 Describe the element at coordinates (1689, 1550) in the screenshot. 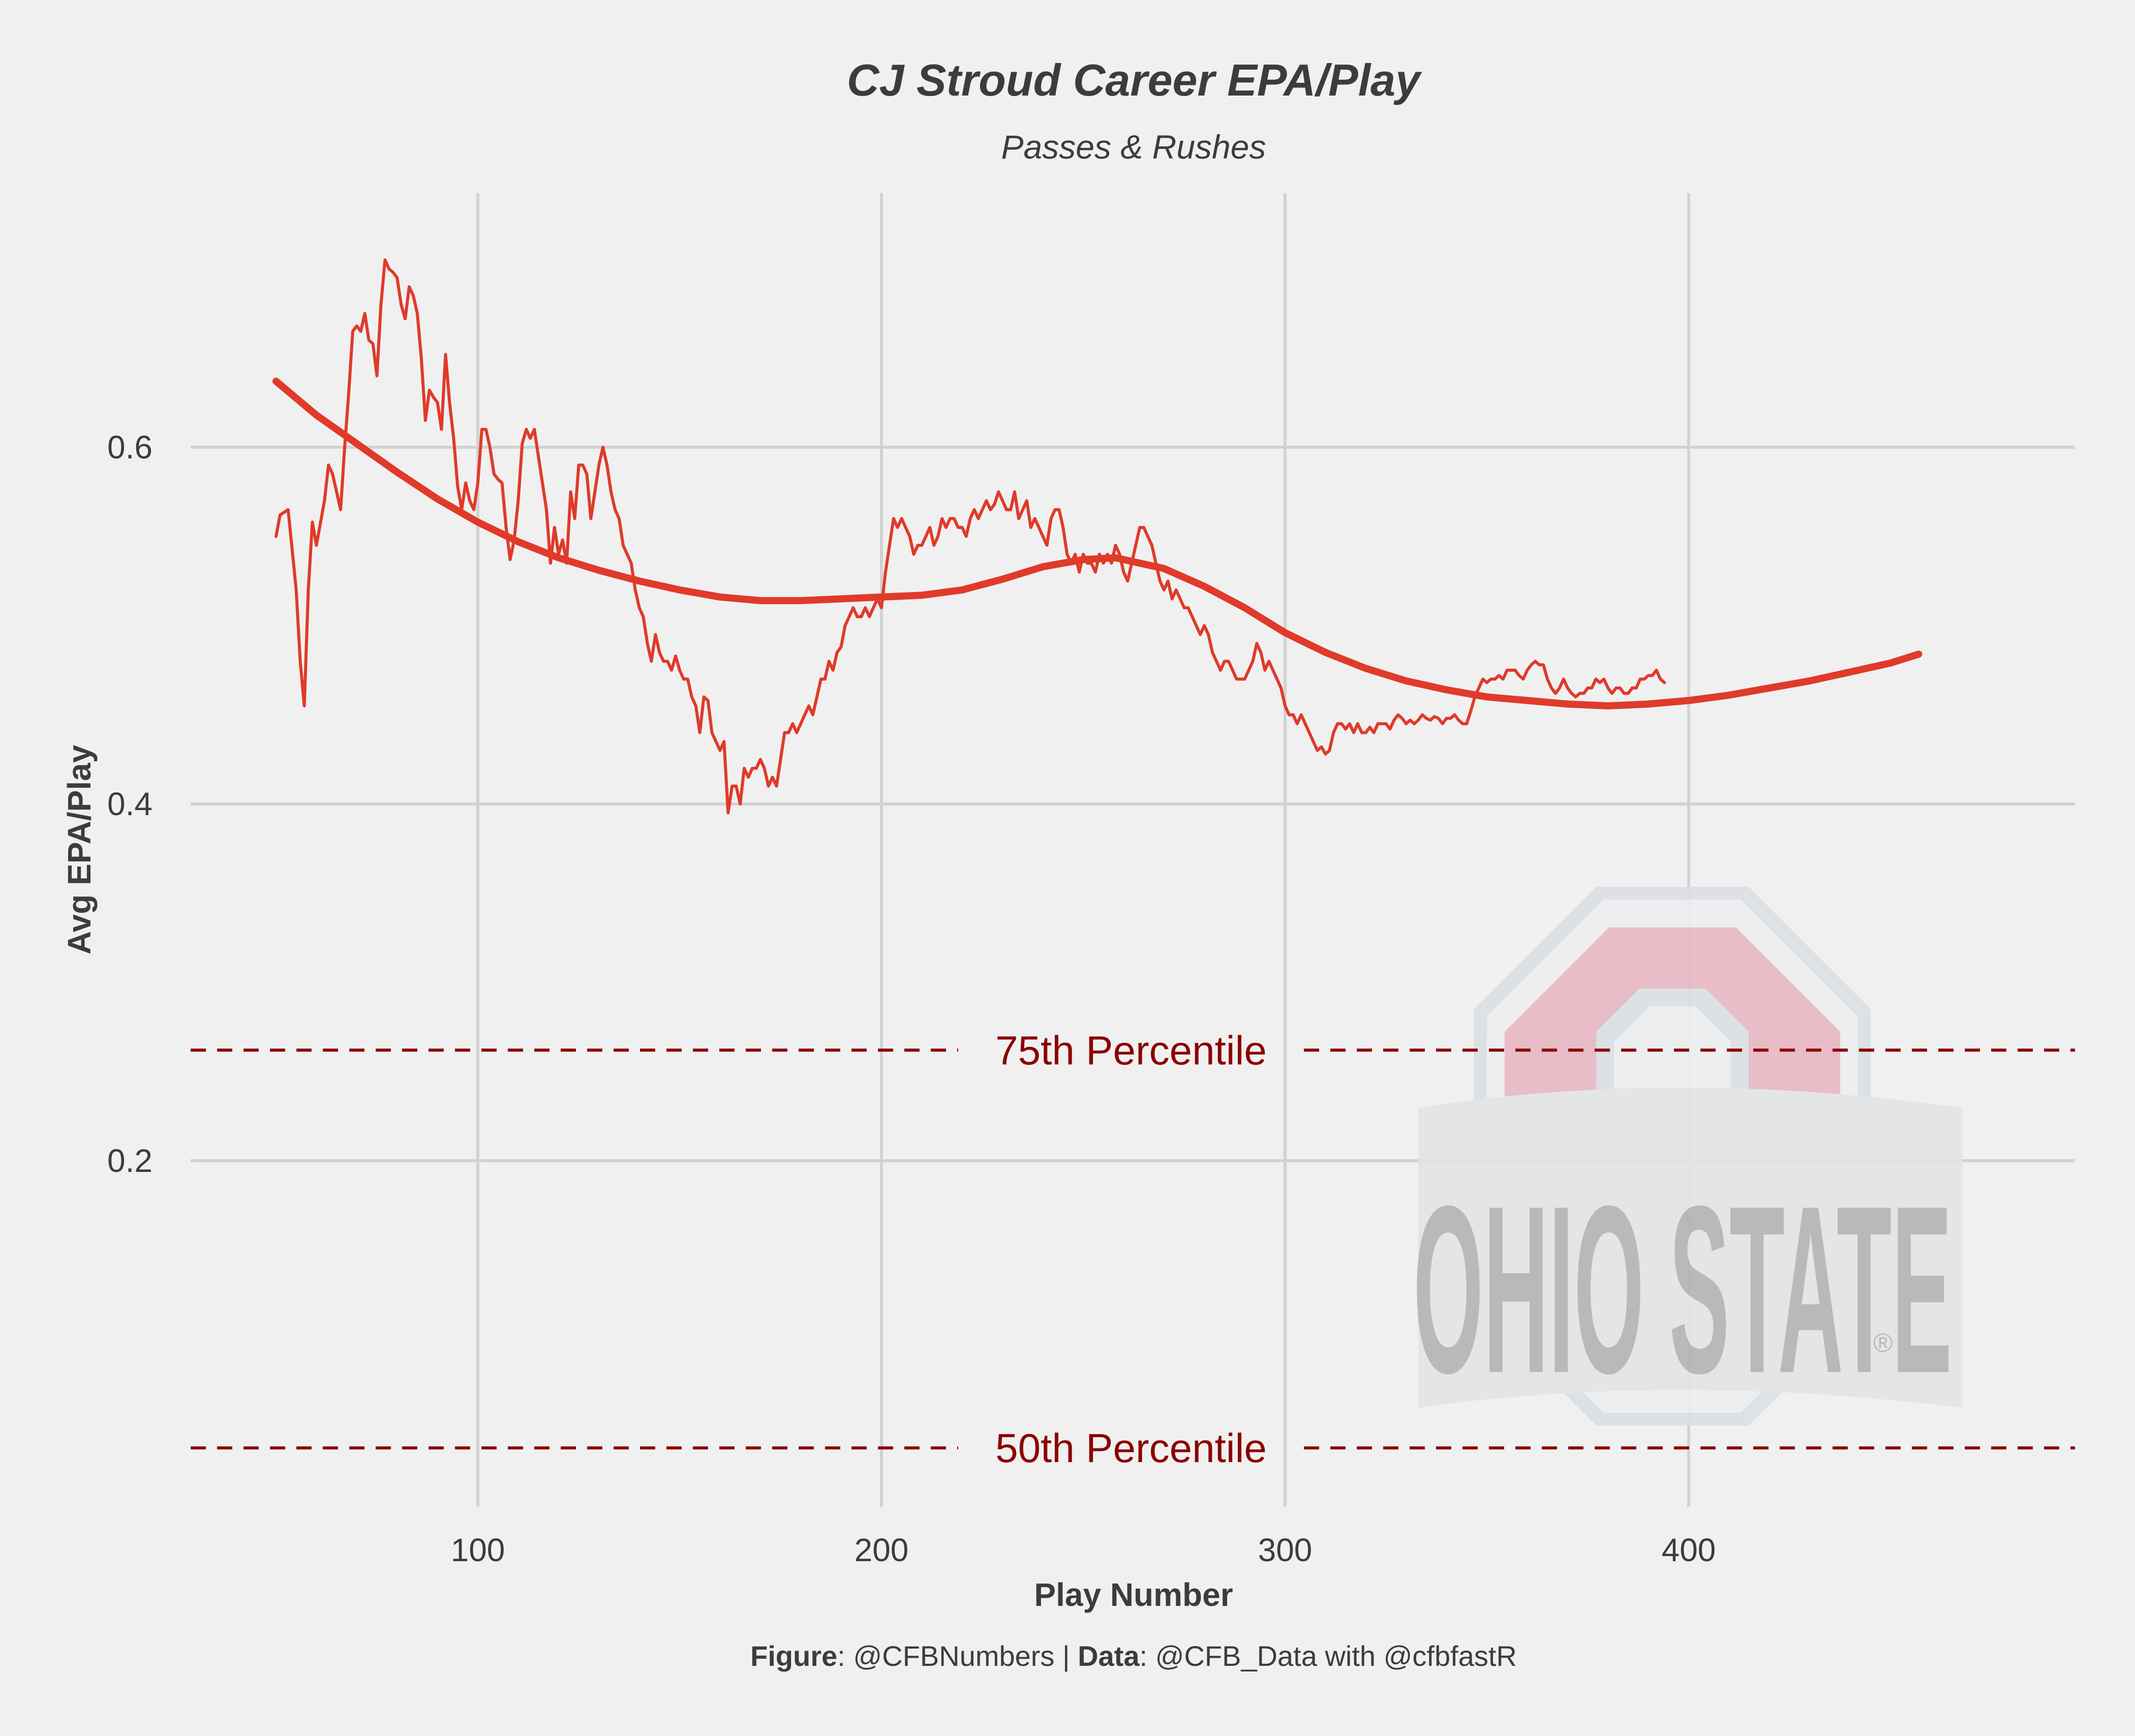

I see `x-tick-label: 400` at that location.